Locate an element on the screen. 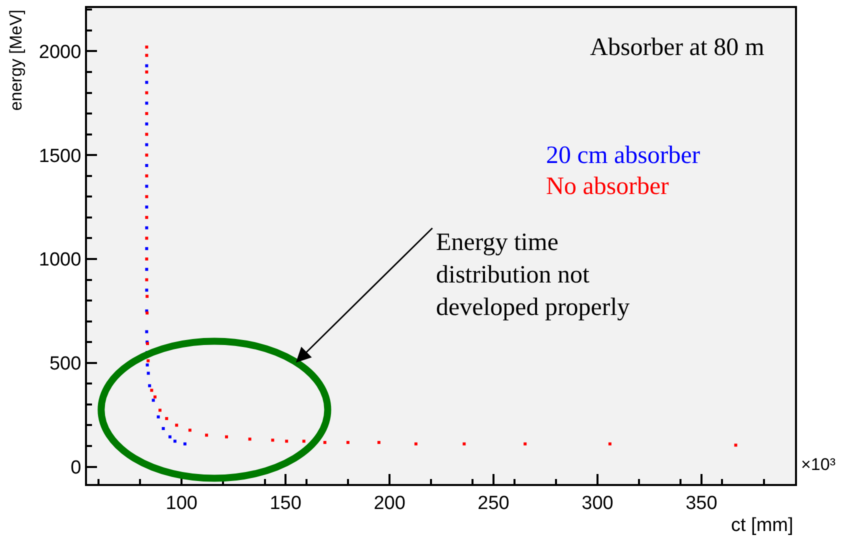 The width and height of the screenshot is (852, 537). y-tick-label: 500 is located at coordinates (65, 364).